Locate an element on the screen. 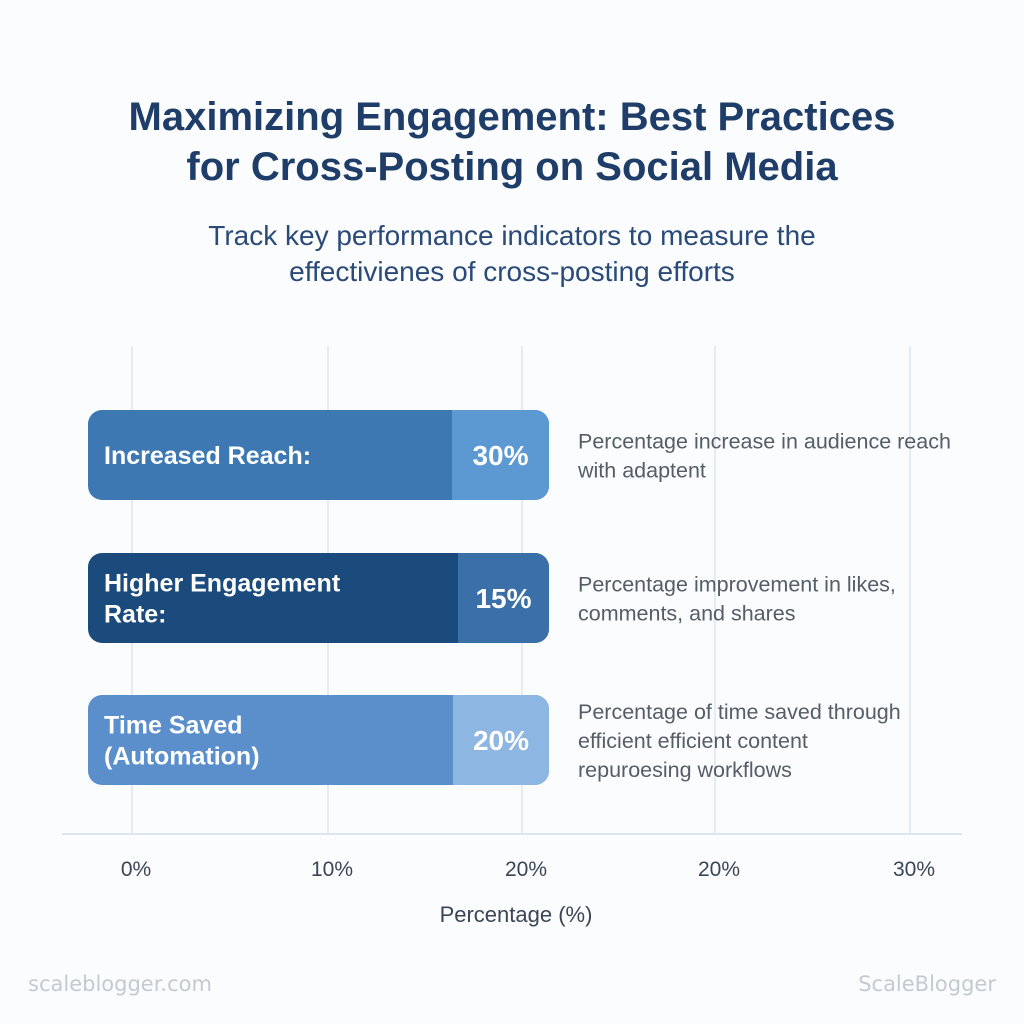  bar-group: 15% Higher Engagement Rate: is located at coordinates (318, 598).